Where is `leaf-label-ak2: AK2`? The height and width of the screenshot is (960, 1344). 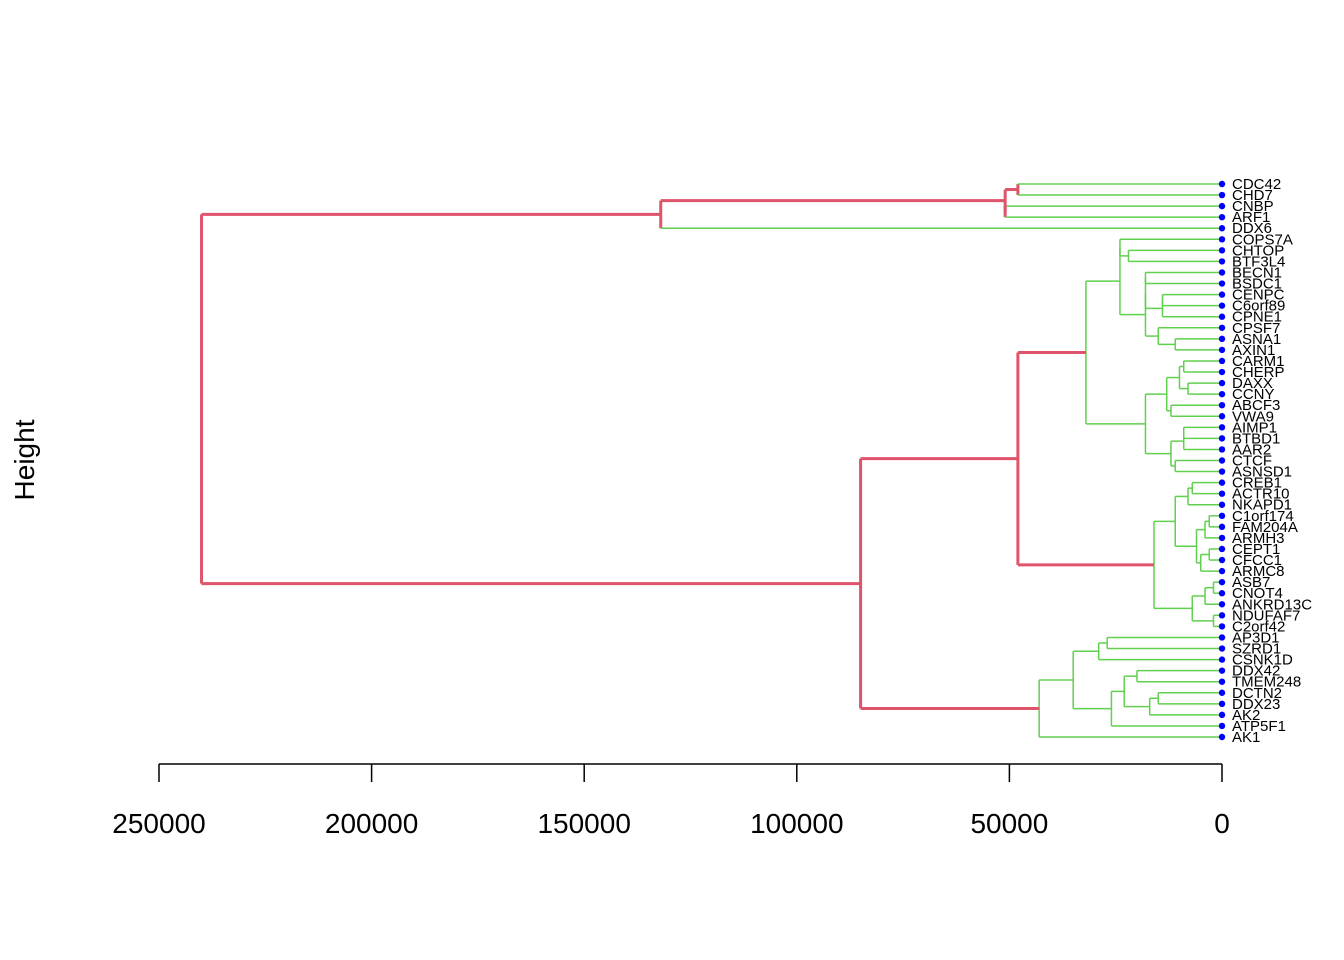
leaf-label-ak2: AK2 is located at coordinates (1246, 715).